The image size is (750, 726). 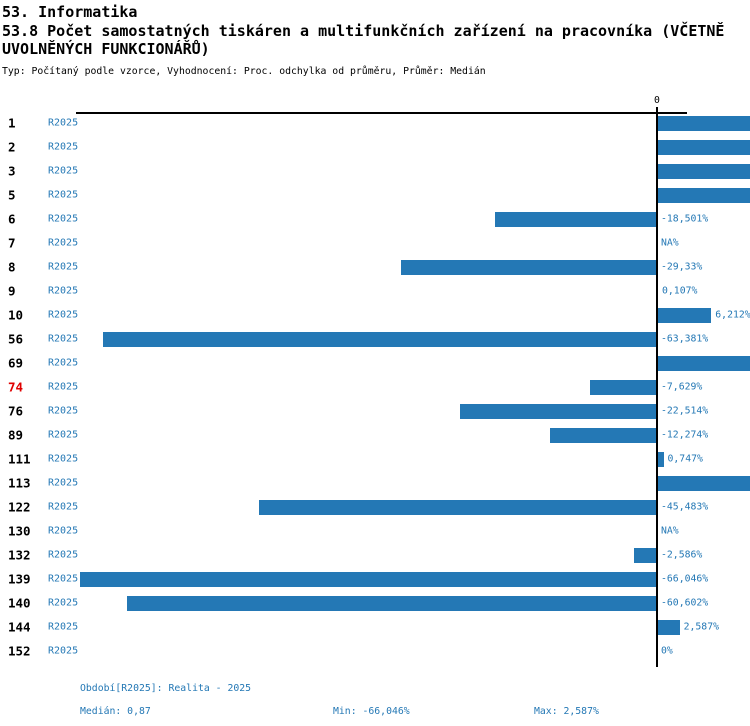 I want to click on value-label: -2,586%, so click(x=682, y=555).